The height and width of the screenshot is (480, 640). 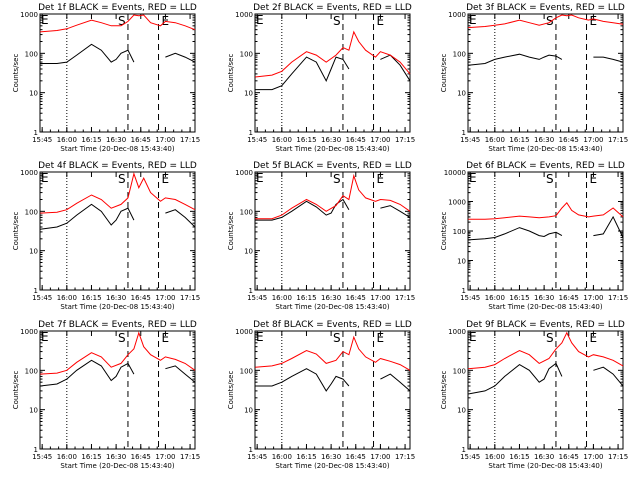 What do you see at coordinates (332, 325) in the screenshot?
I see `panel-title: Det 8f BLACK = Events, RED = LLD` at bounding box center [332, 325].